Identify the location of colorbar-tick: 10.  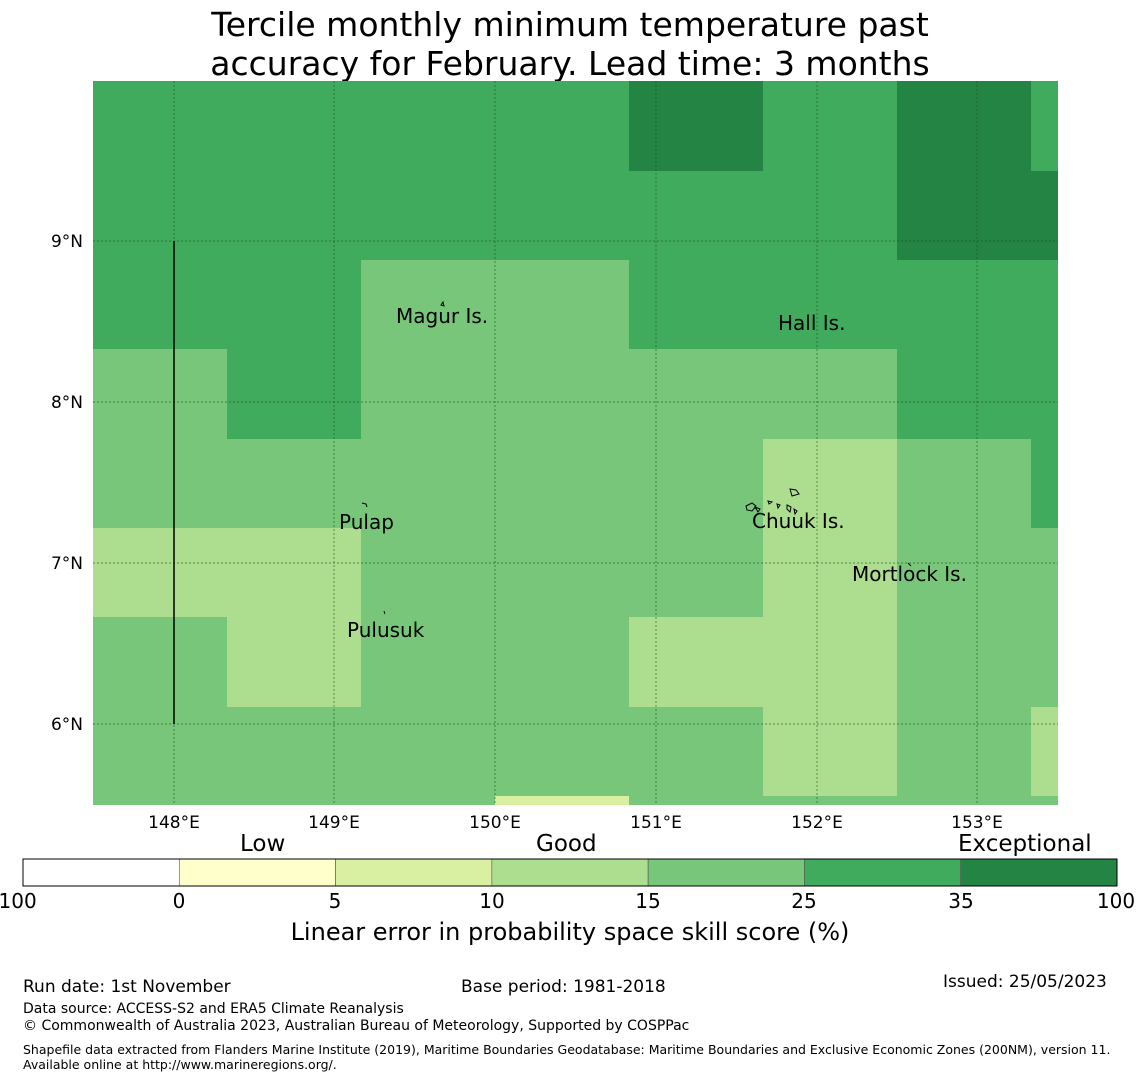
(492, 901).